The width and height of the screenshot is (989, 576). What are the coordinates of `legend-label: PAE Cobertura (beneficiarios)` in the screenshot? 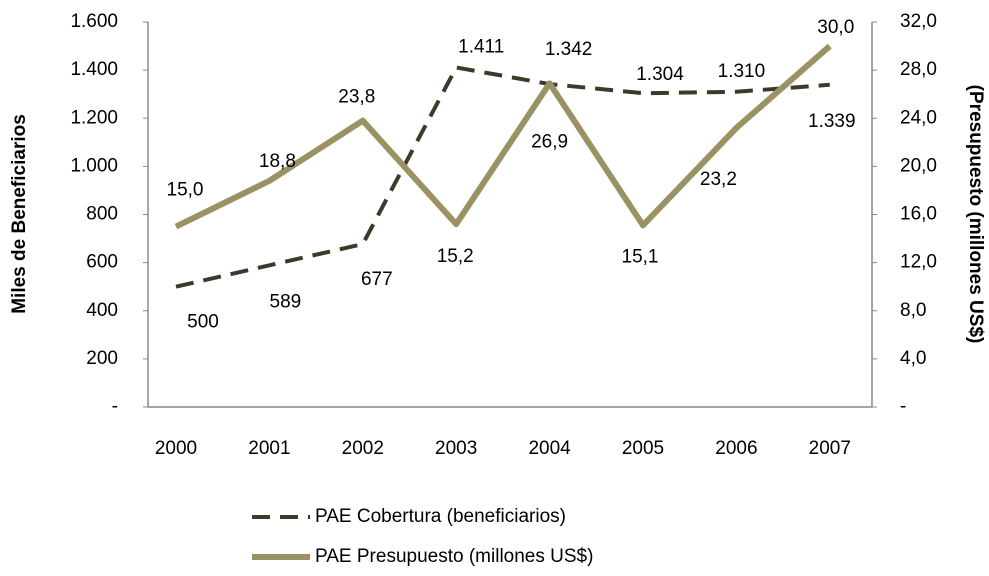 It's located at (440, 516).